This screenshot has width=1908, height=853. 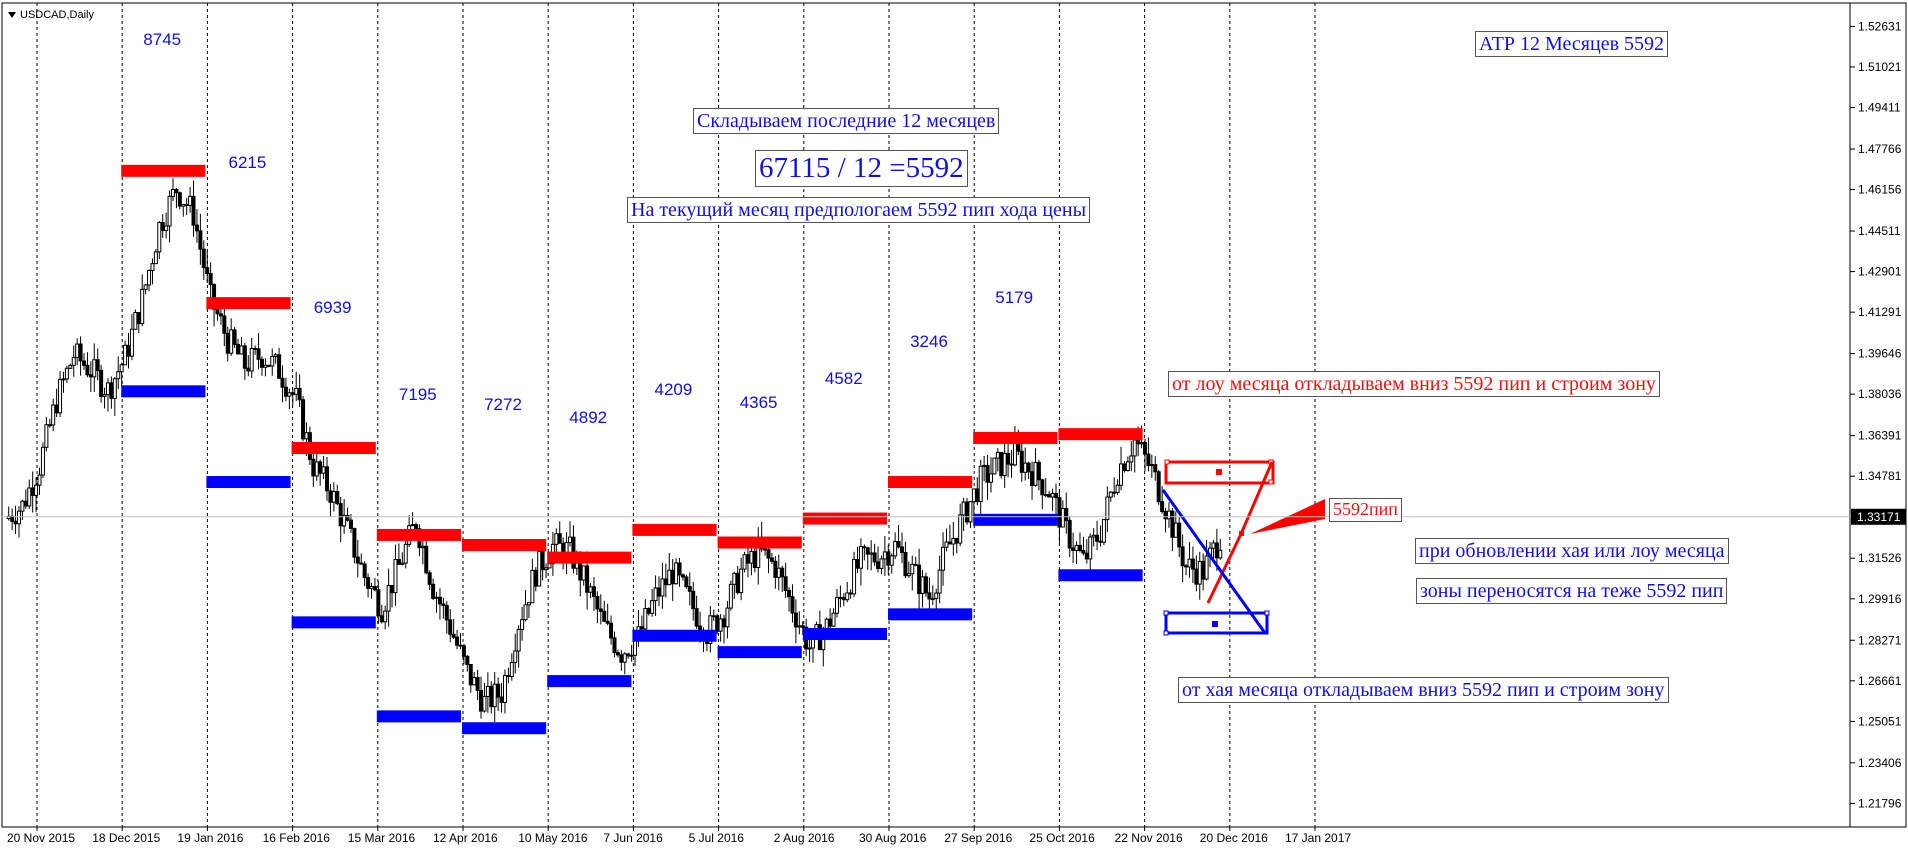 I want to click on x-tick-label: 15 Mar 2016, so click(x=382, y=838).